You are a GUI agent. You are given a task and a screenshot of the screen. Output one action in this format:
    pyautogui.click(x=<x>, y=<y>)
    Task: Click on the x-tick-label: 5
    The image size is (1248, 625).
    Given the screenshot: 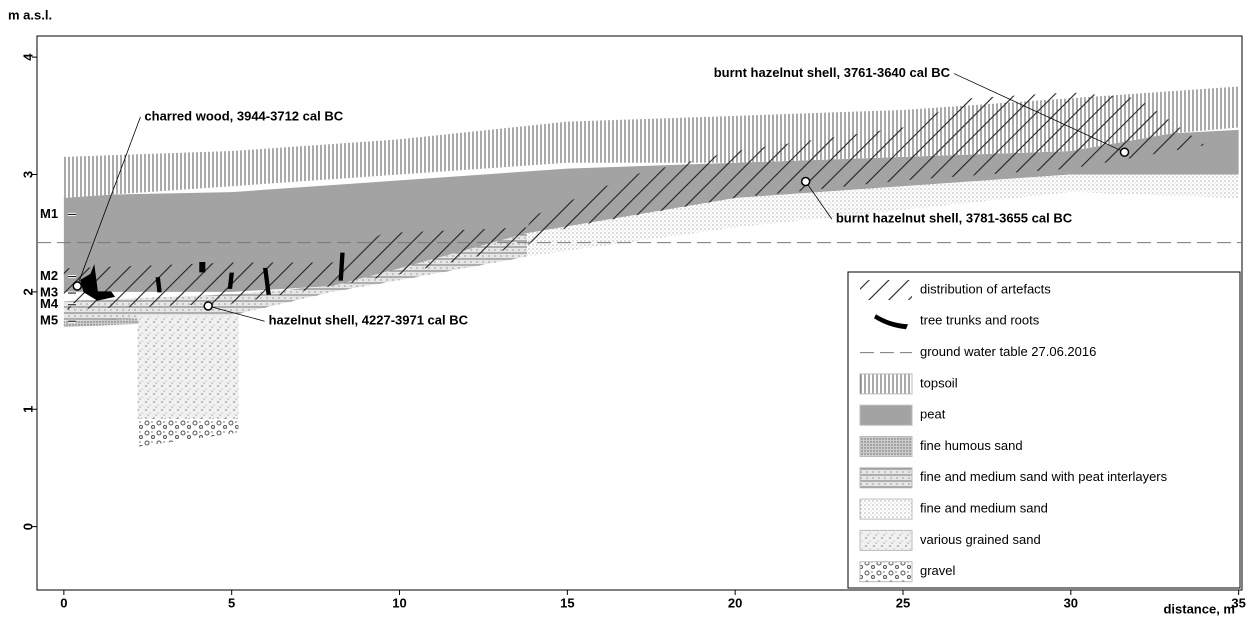 What is the action you would take?
    pyautogui.click(x=231, y=602)
    